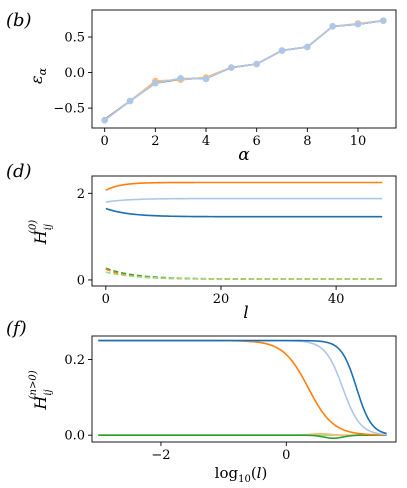  I want to click on y-tick-label: 0.2, so click(74, 360).